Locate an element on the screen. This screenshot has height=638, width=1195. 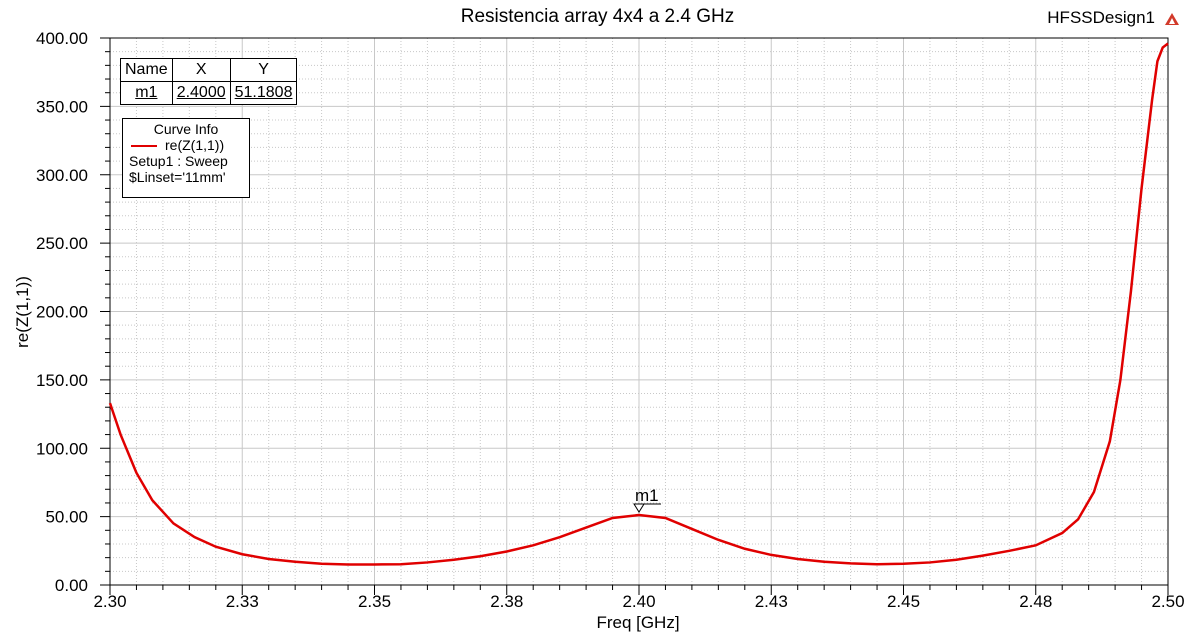
y-tick-label: 100.00 is located at coordinates (62, 448).